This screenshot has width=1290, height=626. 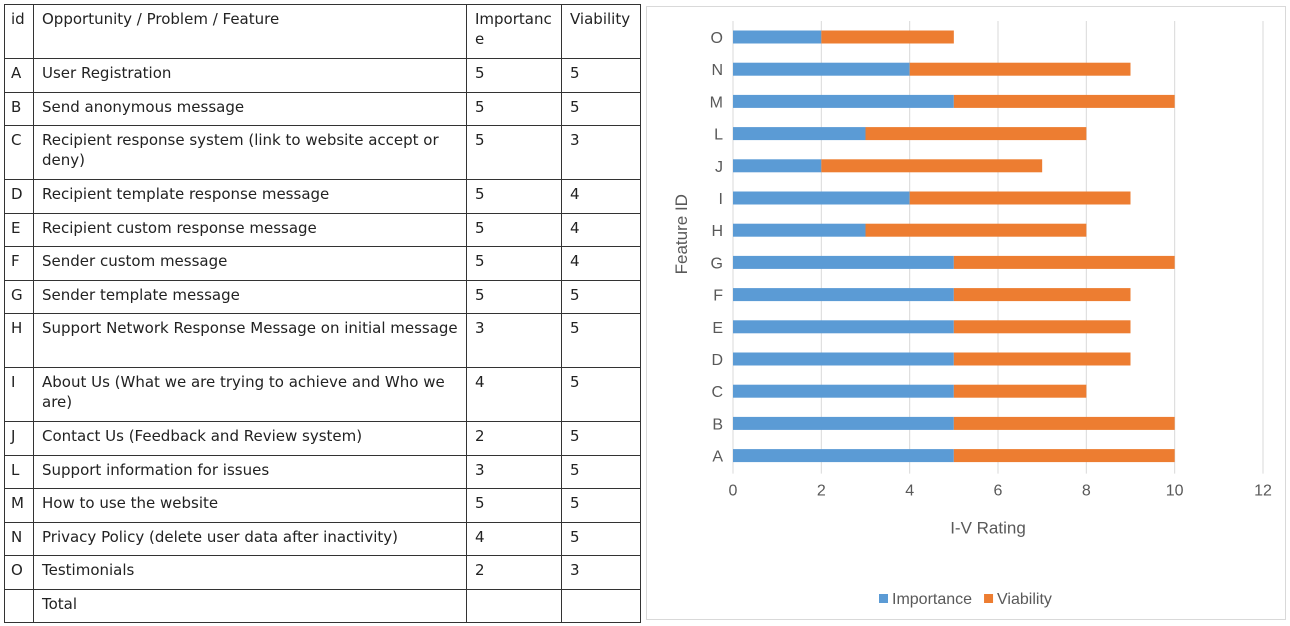 I want to click on bar-importance-d, so click(x=843, y=359).